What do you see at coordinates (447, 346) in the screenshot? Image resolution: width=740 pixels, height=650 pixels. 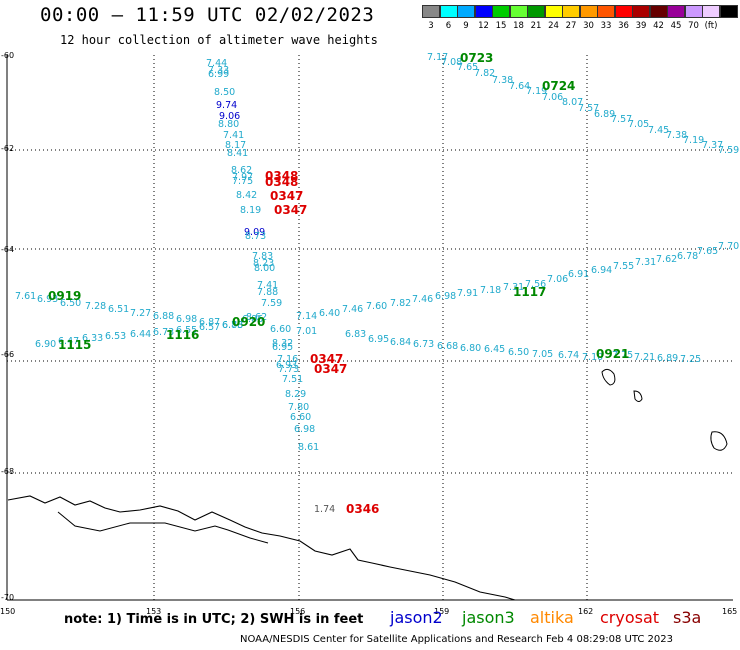 I see `wave-height-value: 6.68` at bounding box center [447, 346].